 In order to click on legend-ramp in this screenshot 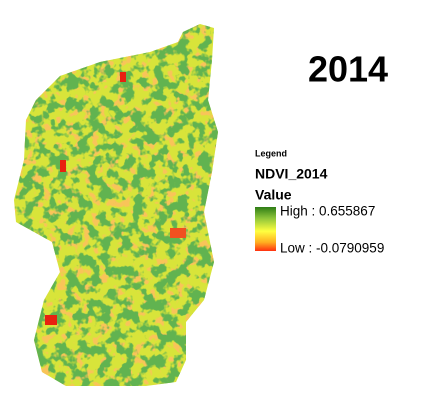, I will do `click(265, 229)`.